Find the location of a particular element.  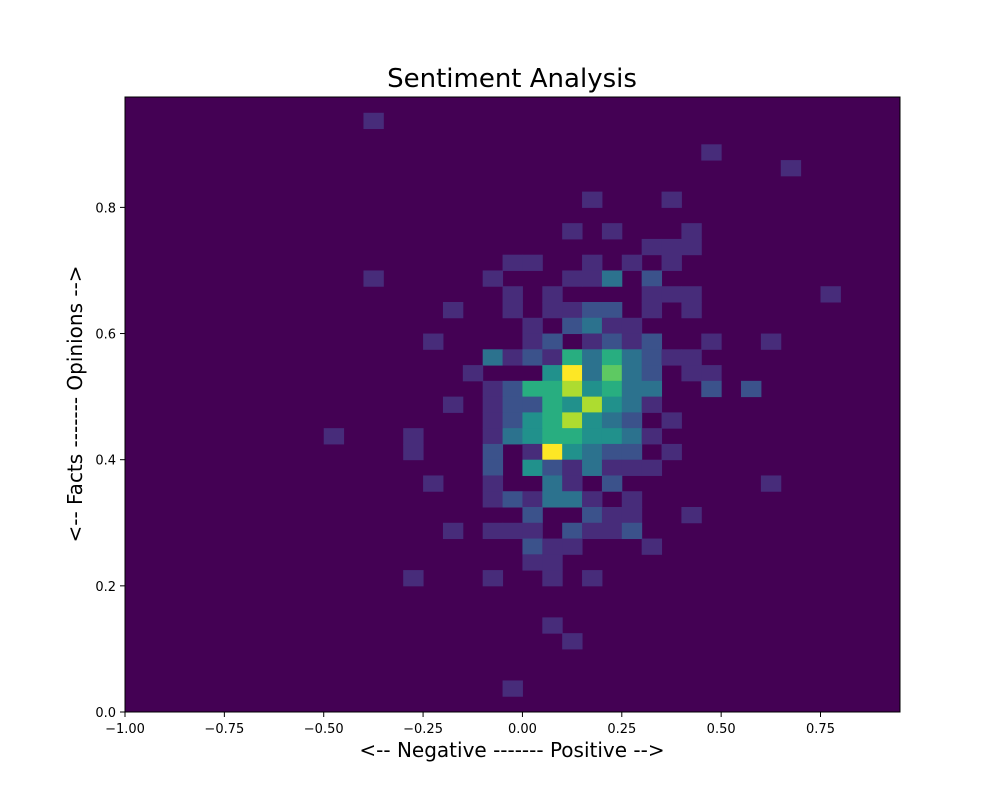

chart-title: Sentiment Analysis is located at coordinates (512, 79).